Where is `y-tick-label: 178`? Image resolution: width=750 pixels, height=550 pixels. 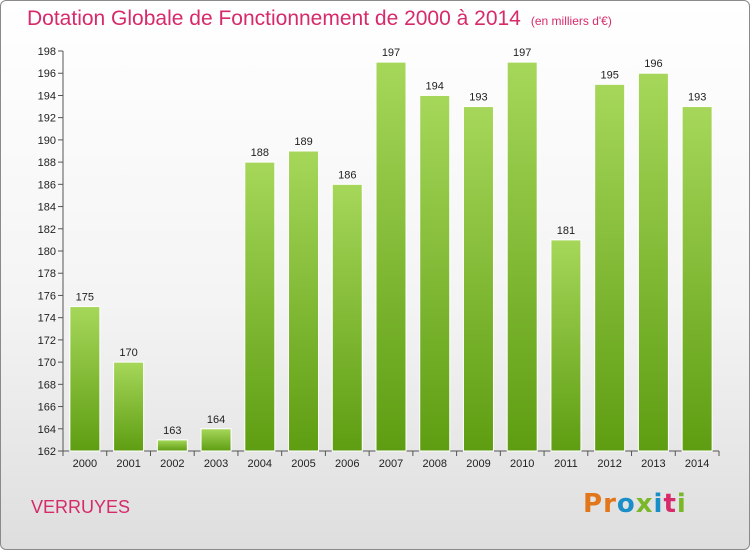
y-tick-label: 178 is located at coordinates (47, 274).